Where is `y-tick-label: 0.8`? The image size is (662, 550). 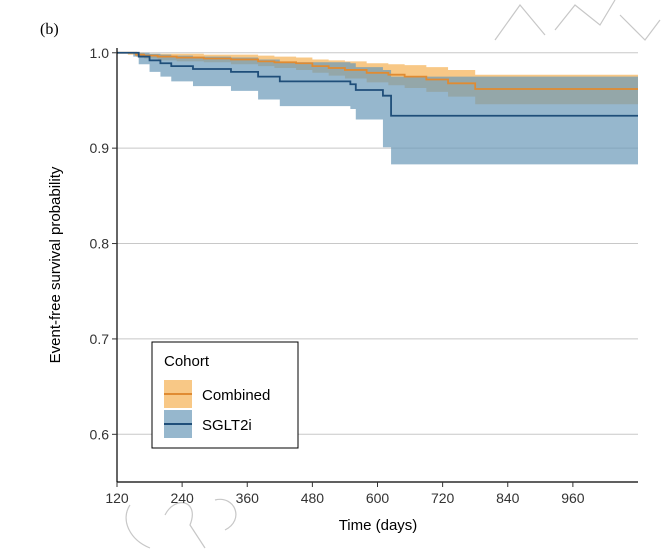
y-tick-label: 0.8 is located at coordinates (100, 244).